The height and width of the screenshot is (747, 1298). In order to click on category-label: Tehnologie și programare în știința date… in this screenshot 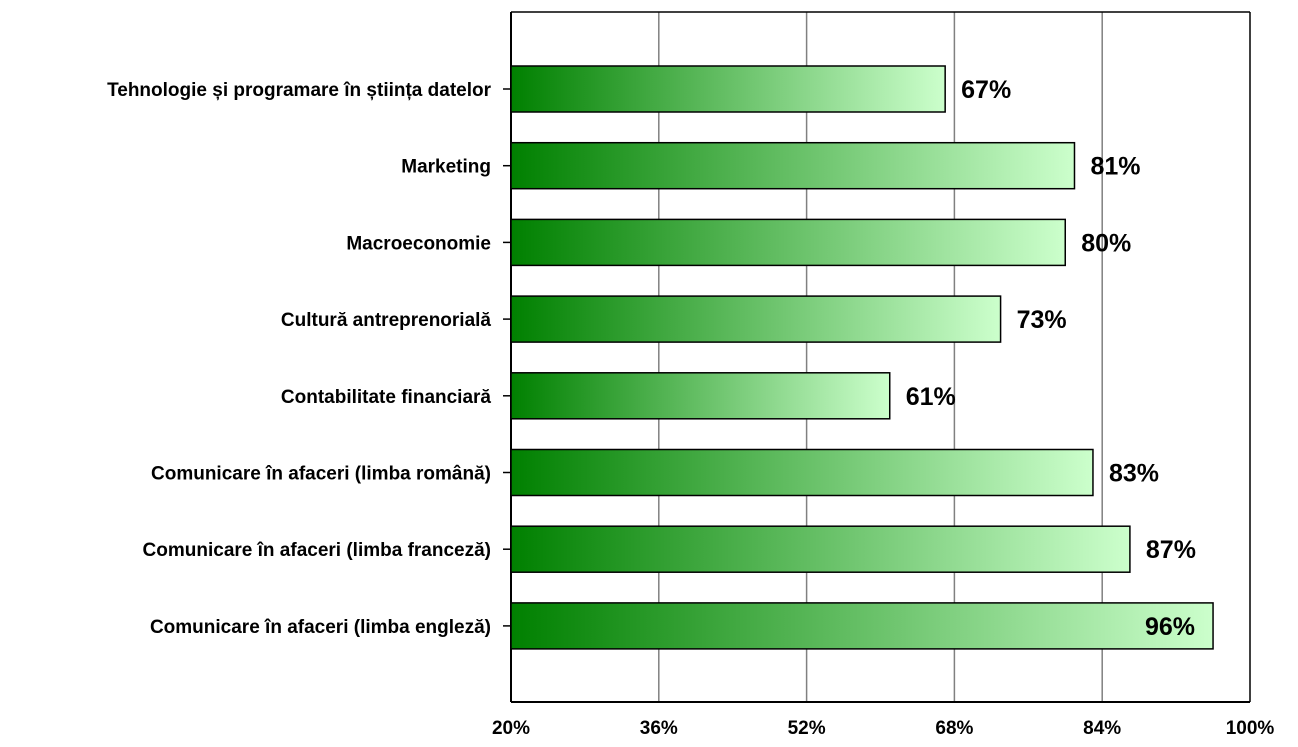, I will do `click(299, 90)`.